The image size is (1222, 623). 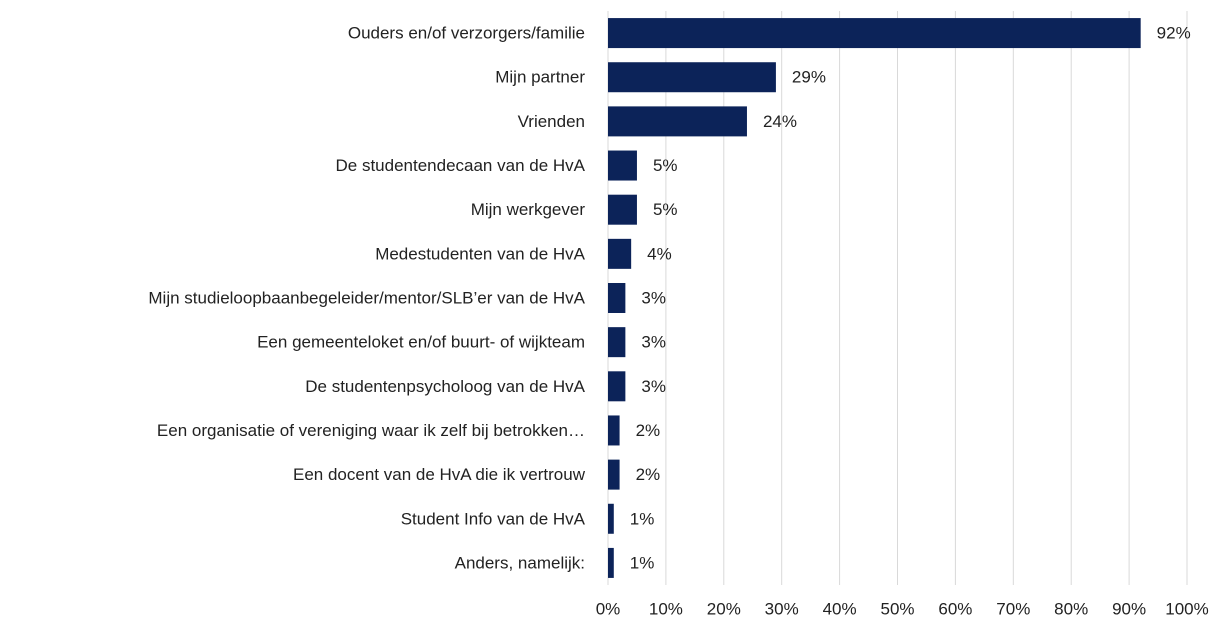 I want to click on value-label: 4%, so click(x=659, y=253).